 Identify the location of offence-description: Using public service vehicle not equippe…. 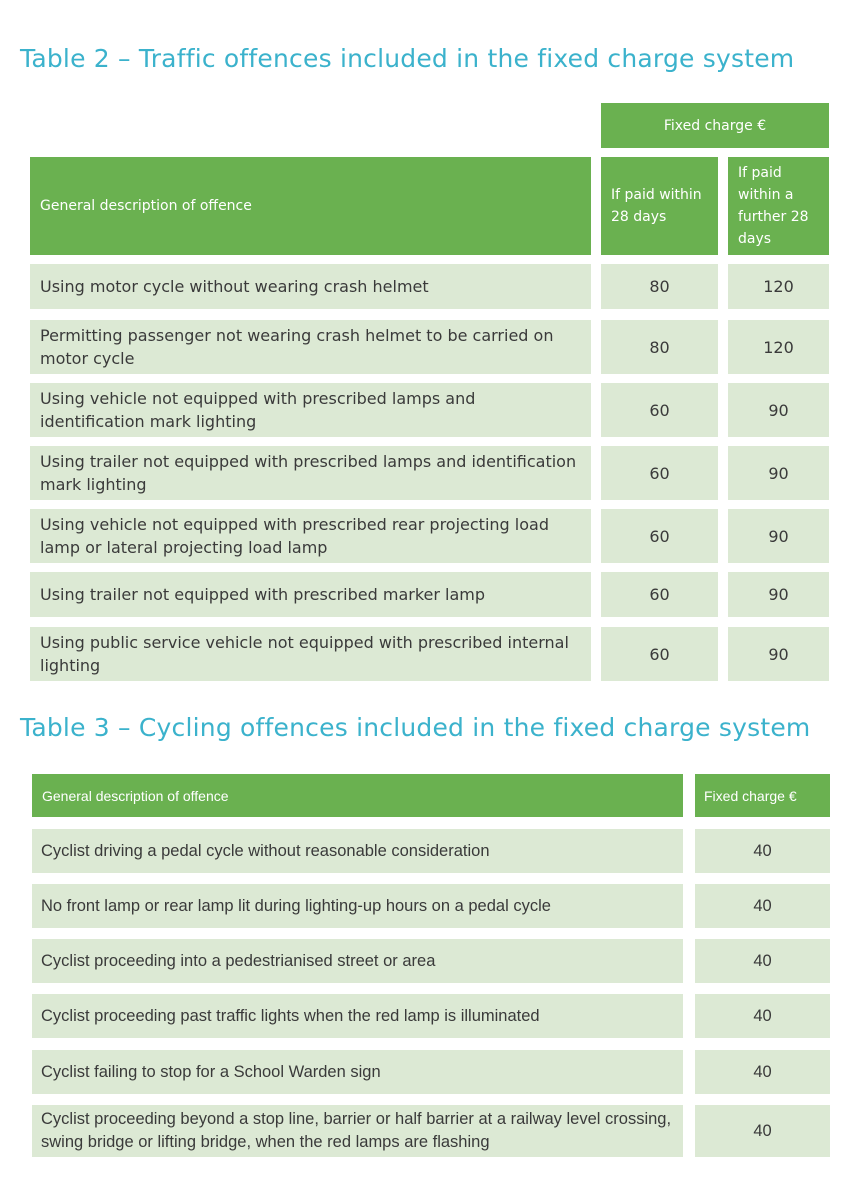
(310, 654).